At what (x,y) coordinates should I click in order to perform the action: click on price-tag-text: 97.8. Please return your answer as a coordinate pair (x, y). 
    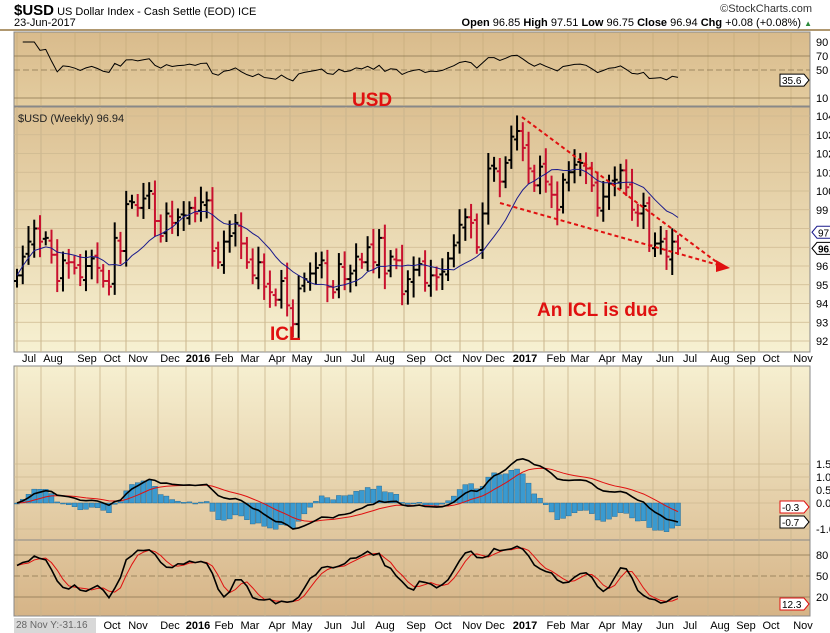
    Looking at the image, I should click on (824, 233).